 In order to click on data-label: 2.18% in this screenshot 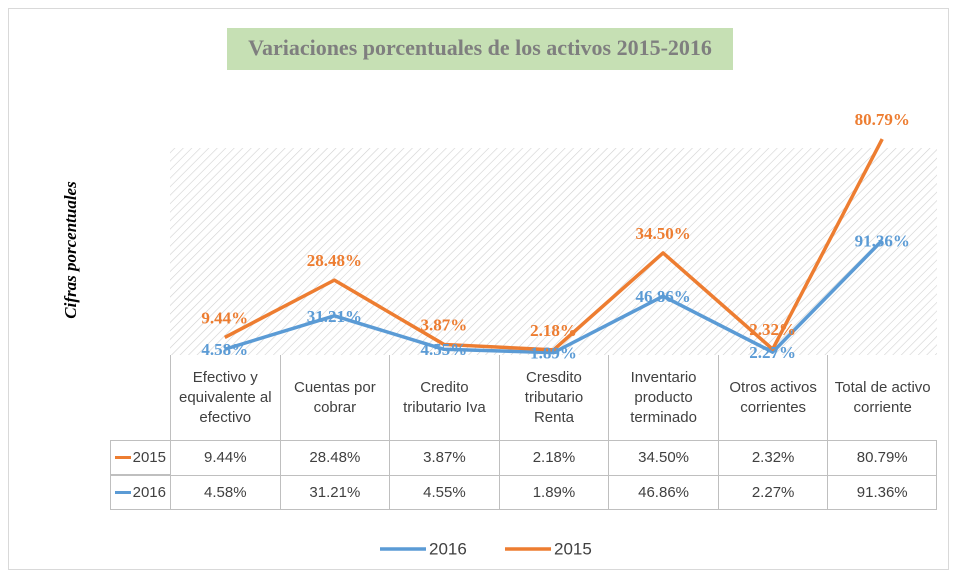, I will do `click(553, 330)`.